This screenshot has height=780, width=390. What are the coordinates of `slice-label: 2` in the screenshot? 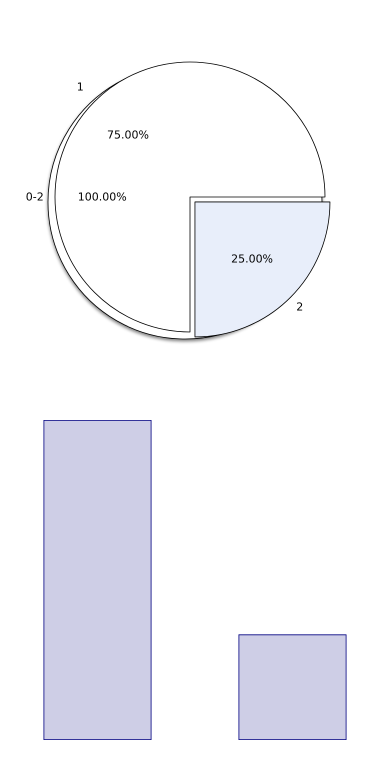 It's located at (300, 307).